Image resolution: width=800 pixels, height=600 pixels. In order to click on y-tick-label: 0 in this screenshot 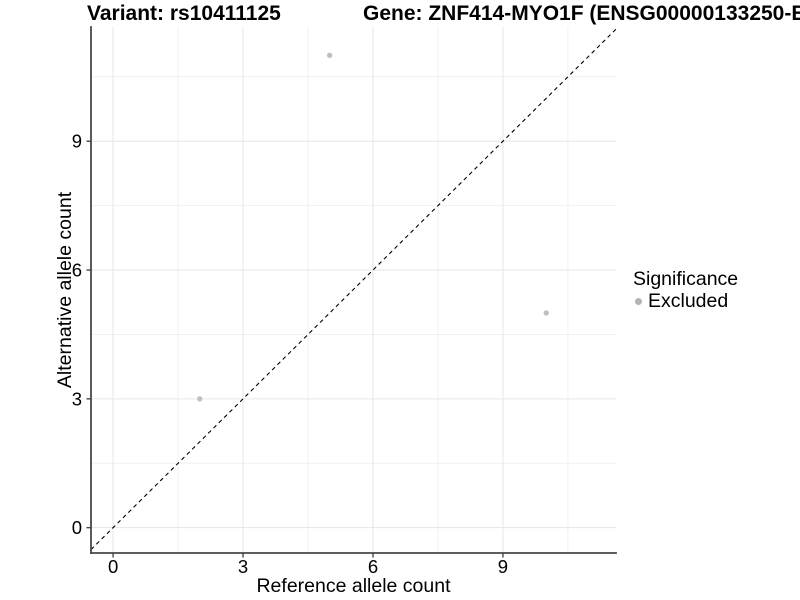, I will do `click(77, 527)`.